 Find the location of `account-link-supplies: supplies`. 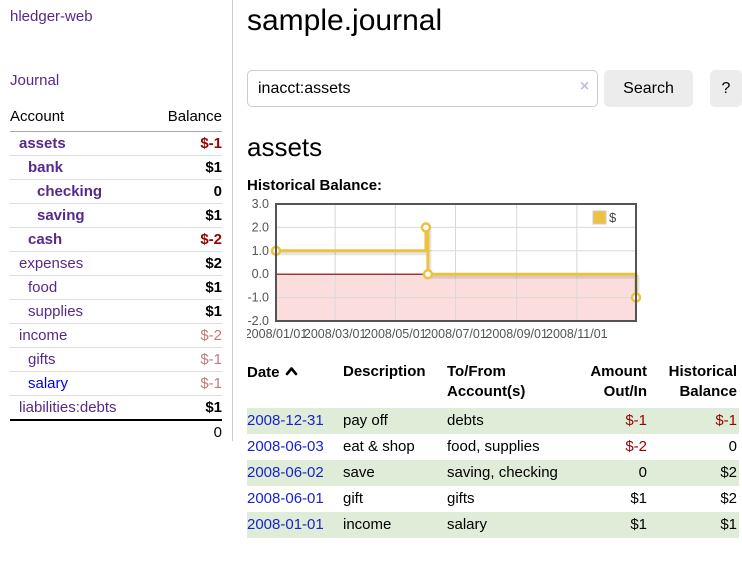

account-link-supplies: supplies is located at coordinates (56, 311).